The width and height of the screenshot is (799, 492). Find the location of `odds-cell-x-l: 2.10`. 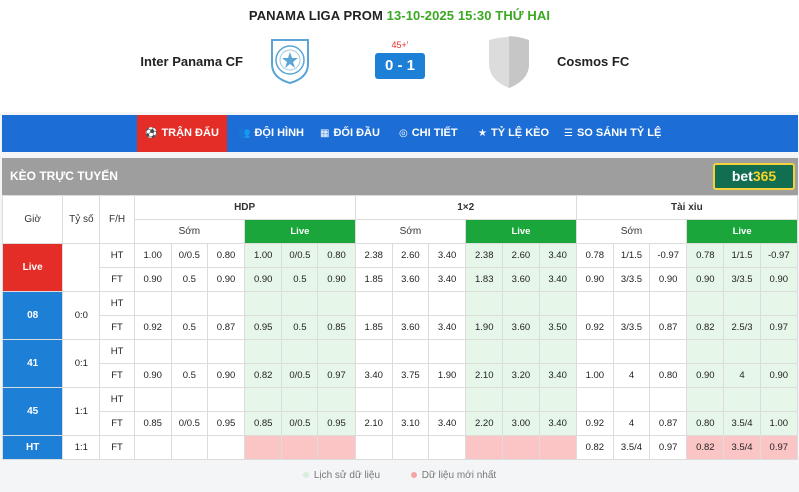

odds-cell-x-l: 2.10 is located at coordinates (484, 375).